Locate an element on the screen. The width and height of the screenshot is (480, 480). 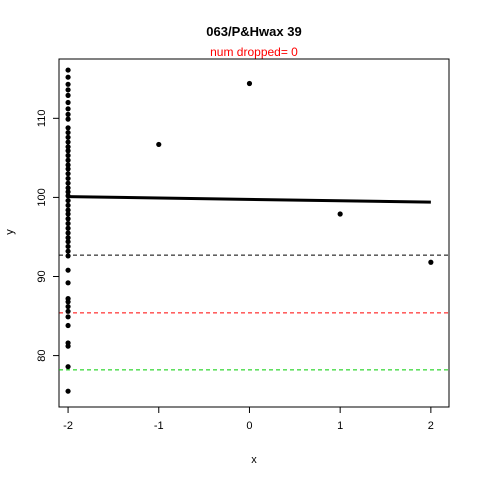
y-tick-label-110: 110 is located at coordinates (42, 119).